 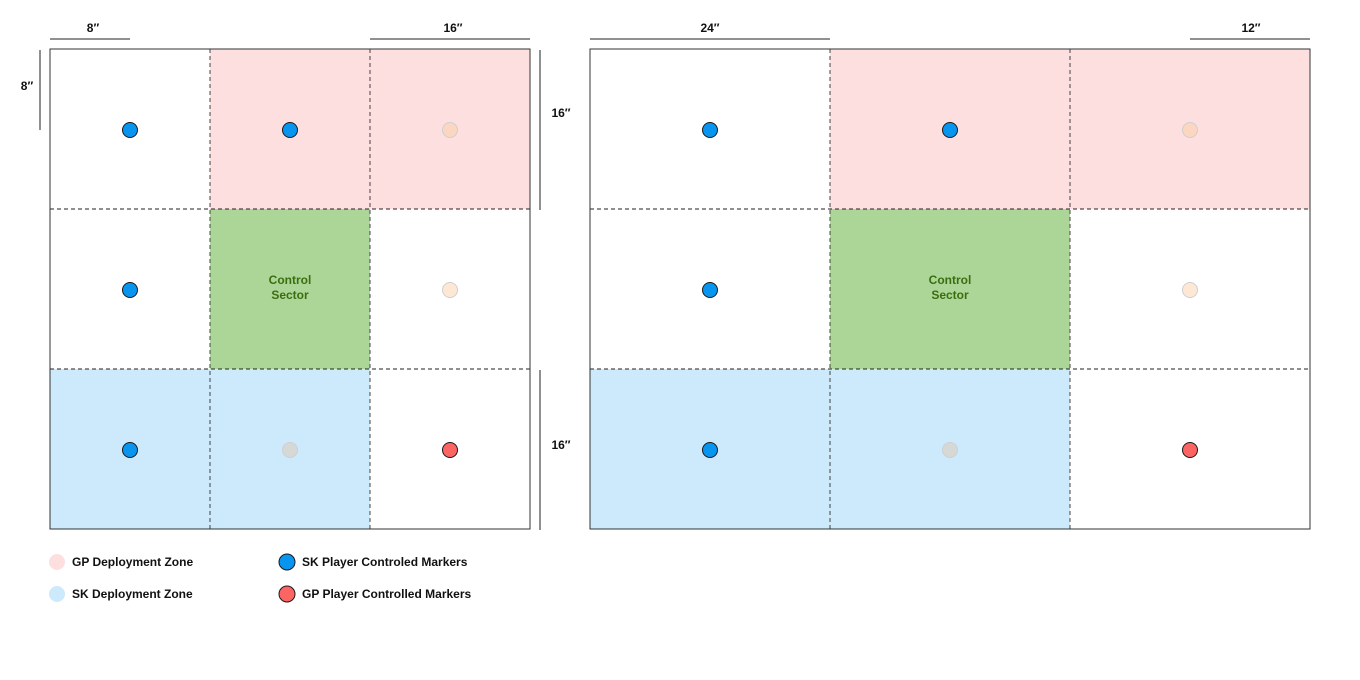 What do you see at coordinates (132, 562) in the screenshot?
I see `legend-label: GP Deployment Zone` at bounding box center [132, 562].